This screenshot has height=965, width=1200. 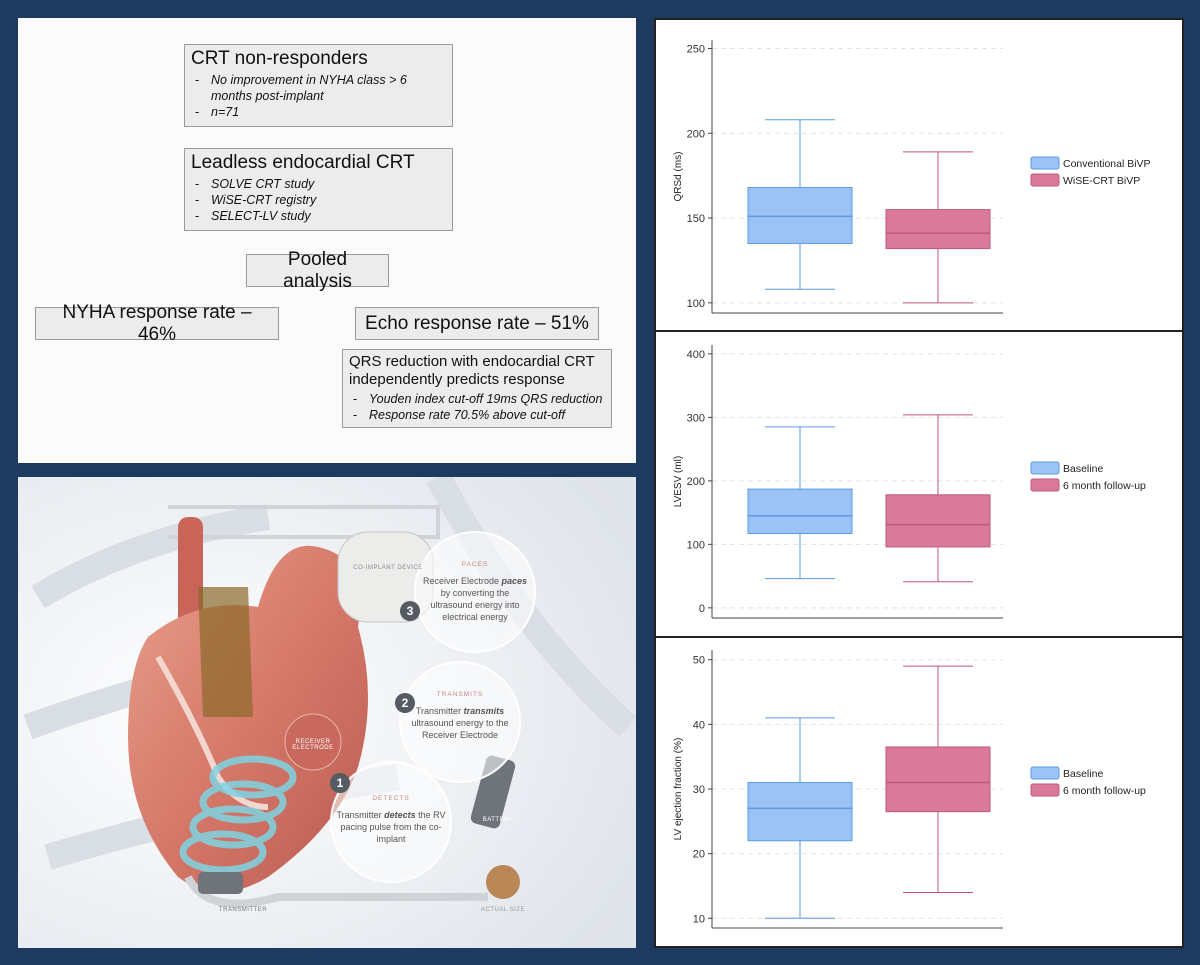 I want to click on flow-box-title: NYHA response rate – 46%, so click(x=157, y=323).